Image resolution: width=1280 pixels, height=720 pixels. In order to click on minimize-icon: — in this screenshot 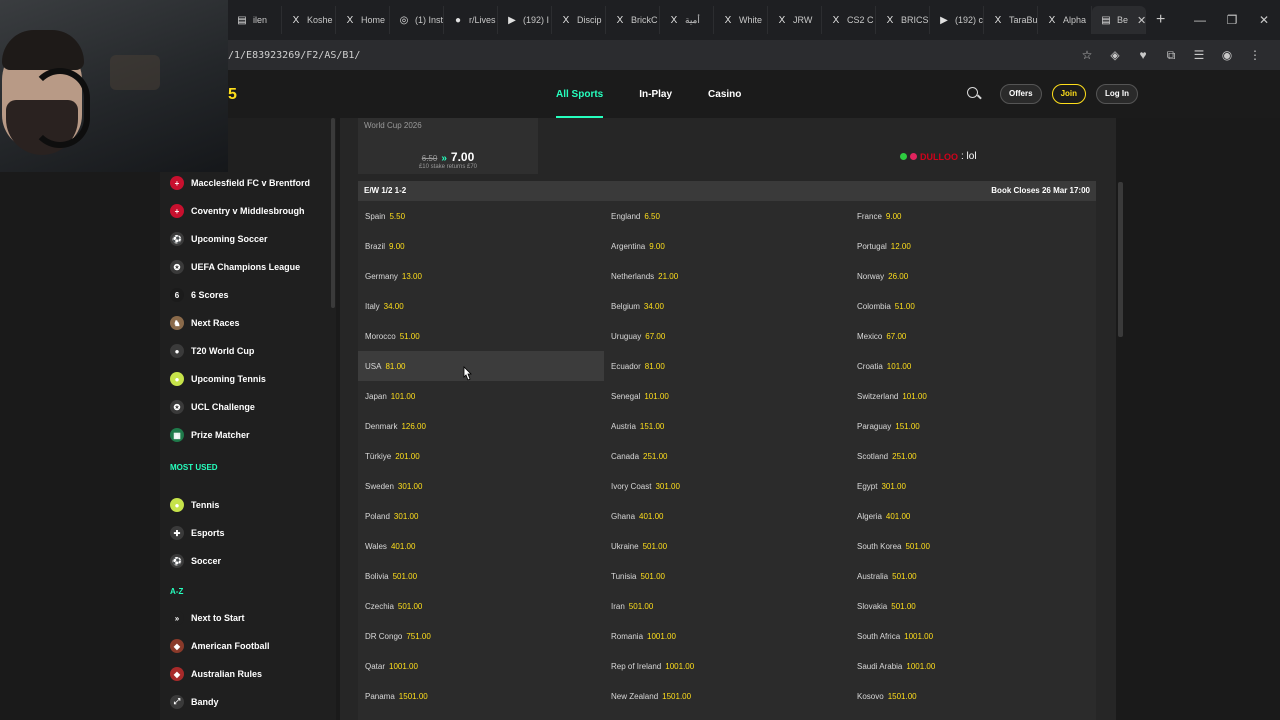, I will do `click(1200, 20)`.